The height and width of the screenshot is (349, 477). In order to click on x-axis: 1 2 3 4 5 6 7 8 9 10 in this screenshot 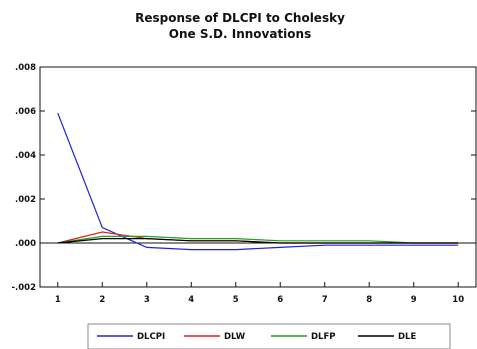, I will do `click(259, 293)`.